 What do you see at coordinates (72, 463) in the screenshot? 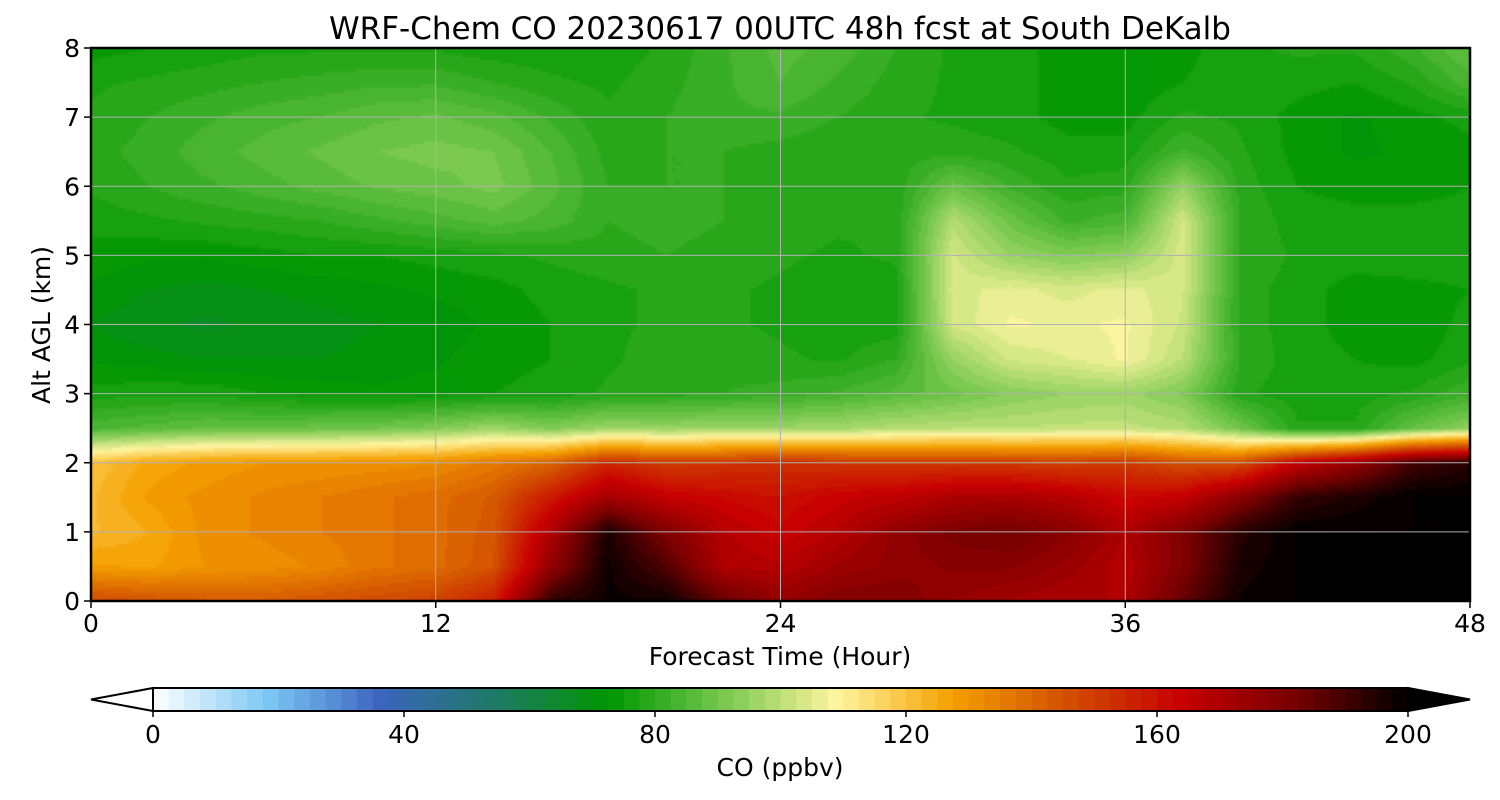
I see `y-tick-label: 2` at bounding box center [72, 463].